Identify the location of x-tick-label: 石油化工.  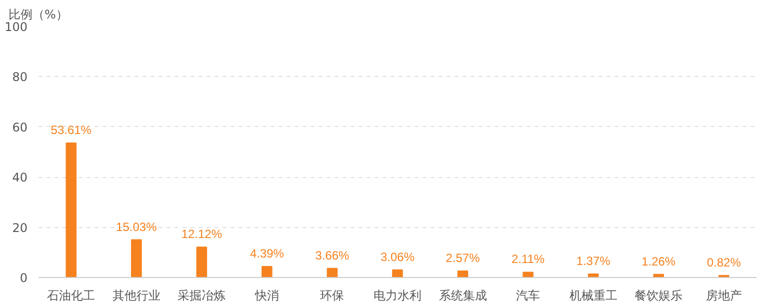
(71, 295).